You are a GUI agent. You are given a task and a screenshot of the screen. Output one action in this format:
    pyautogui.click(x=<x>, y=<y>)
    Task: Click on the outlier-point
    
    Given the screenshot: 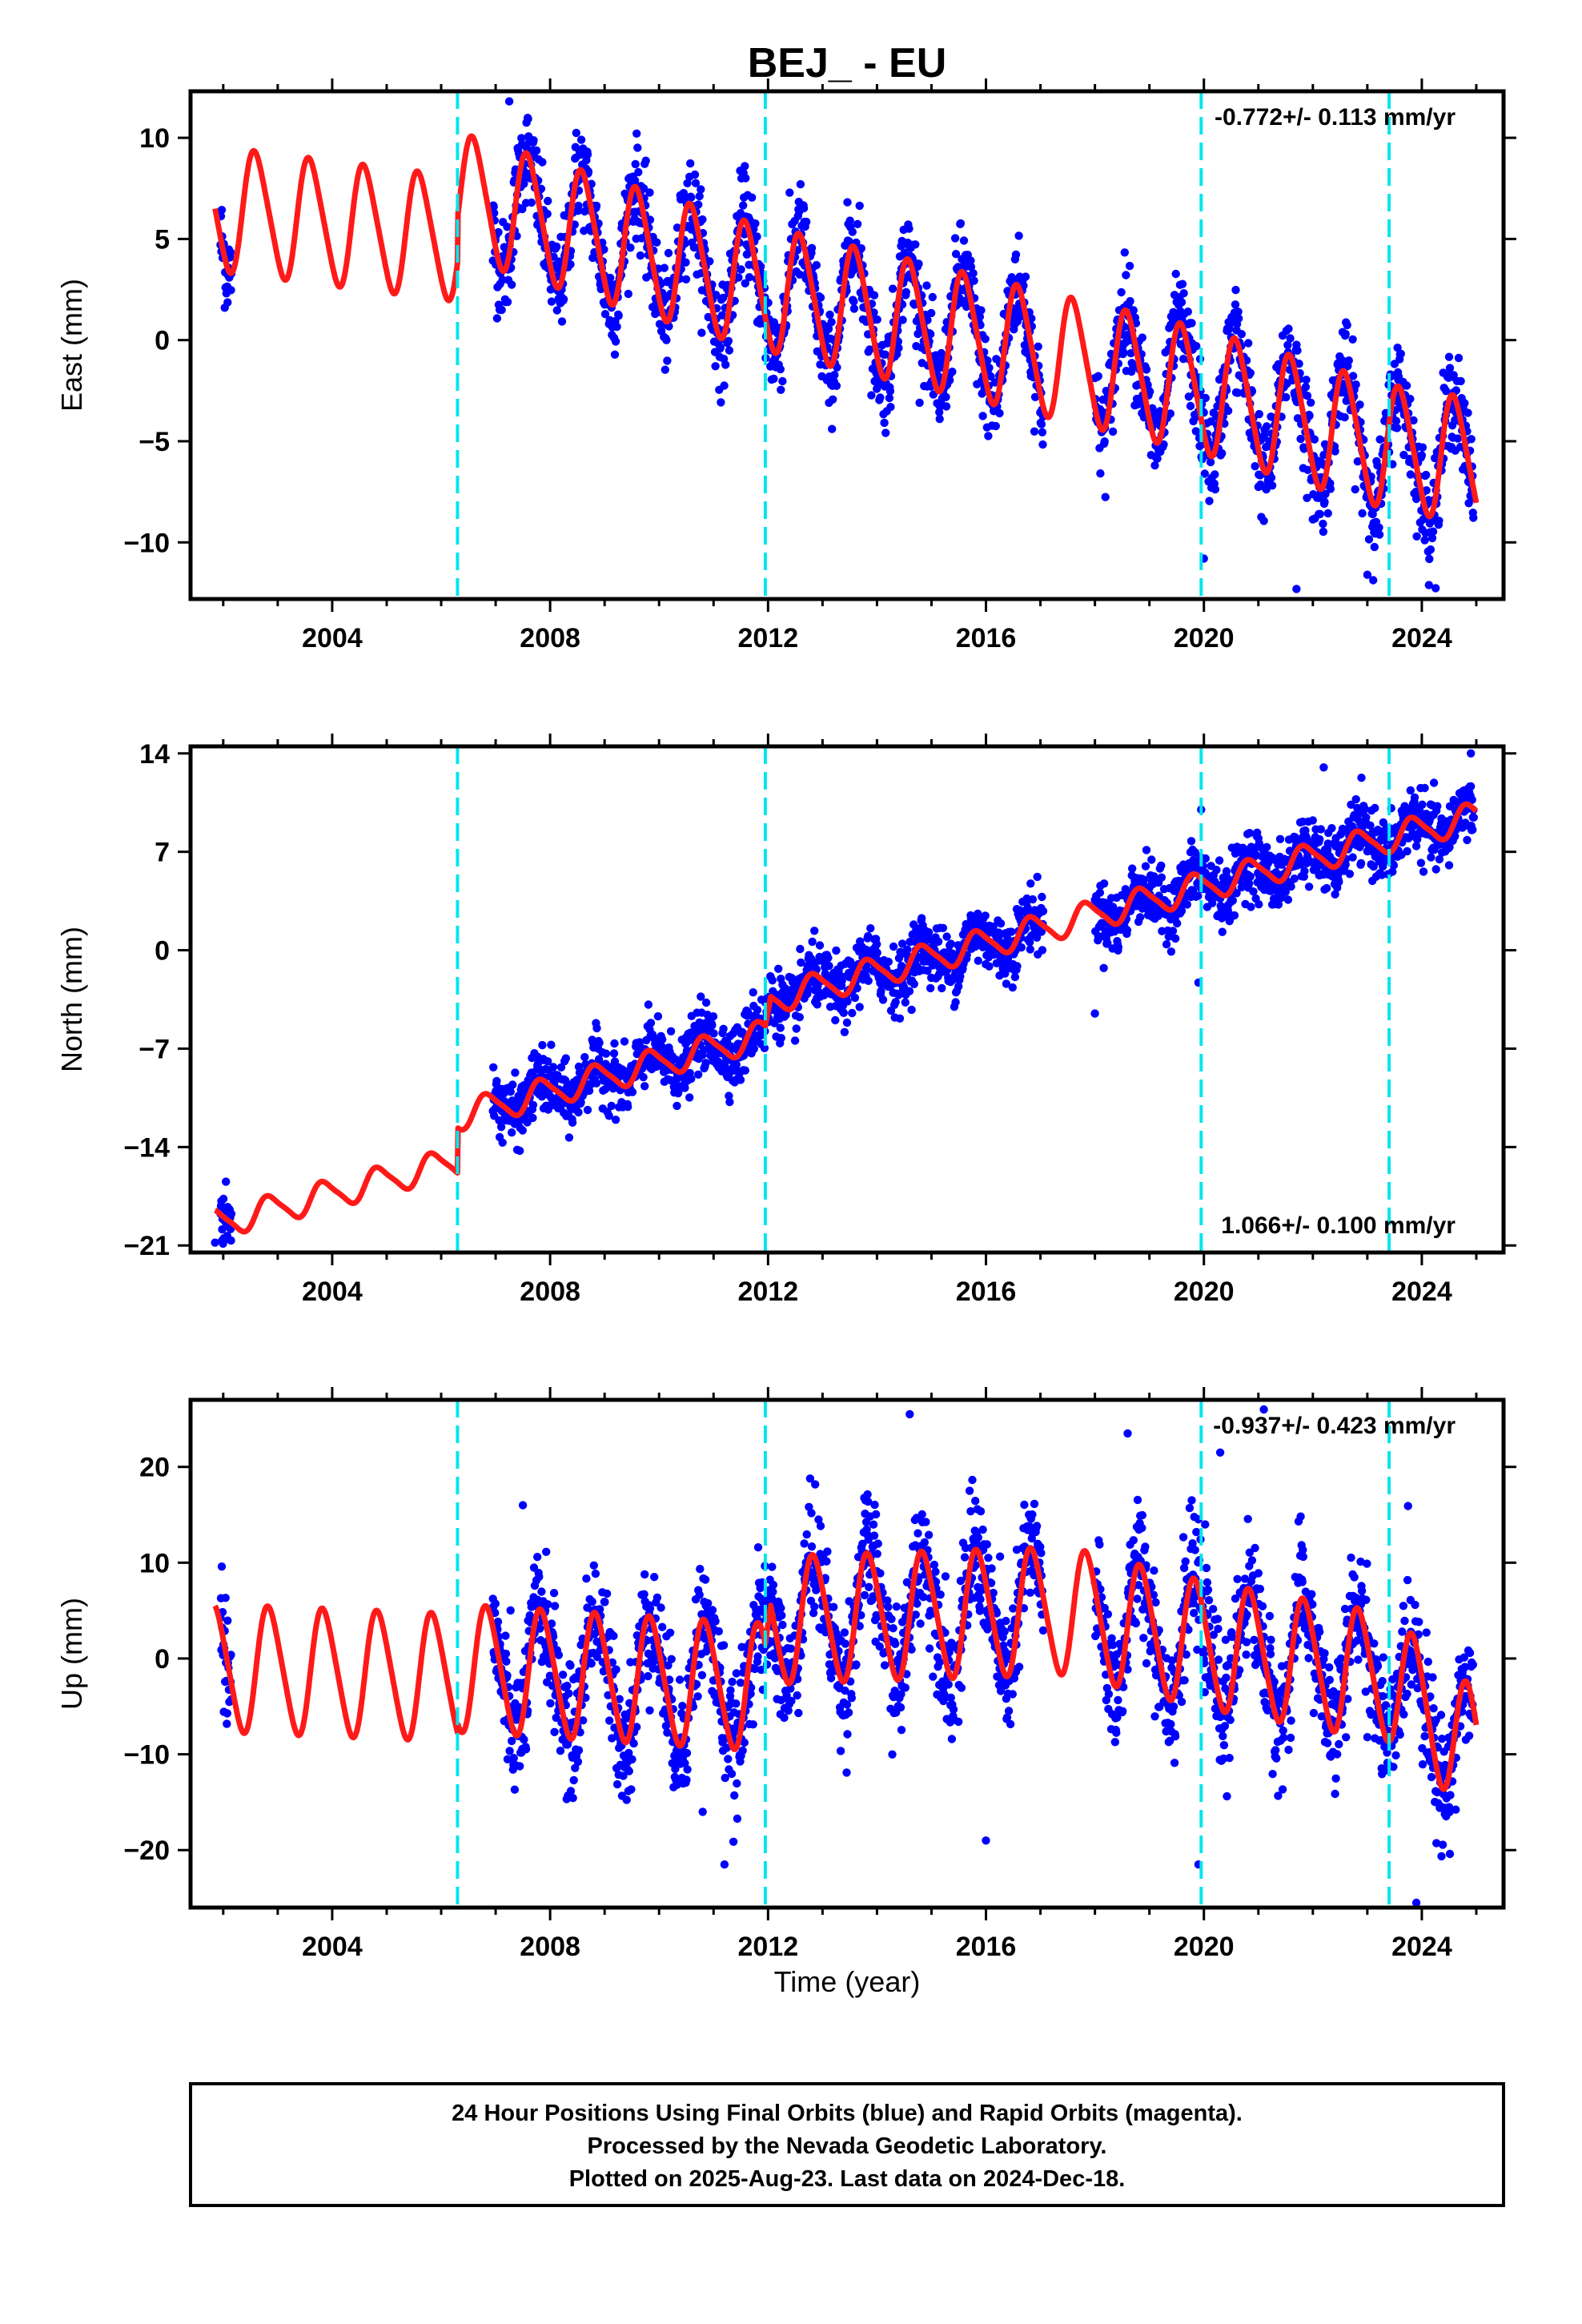 What is the action you would take?
    pyautogui.click(x=509, y=102)
    